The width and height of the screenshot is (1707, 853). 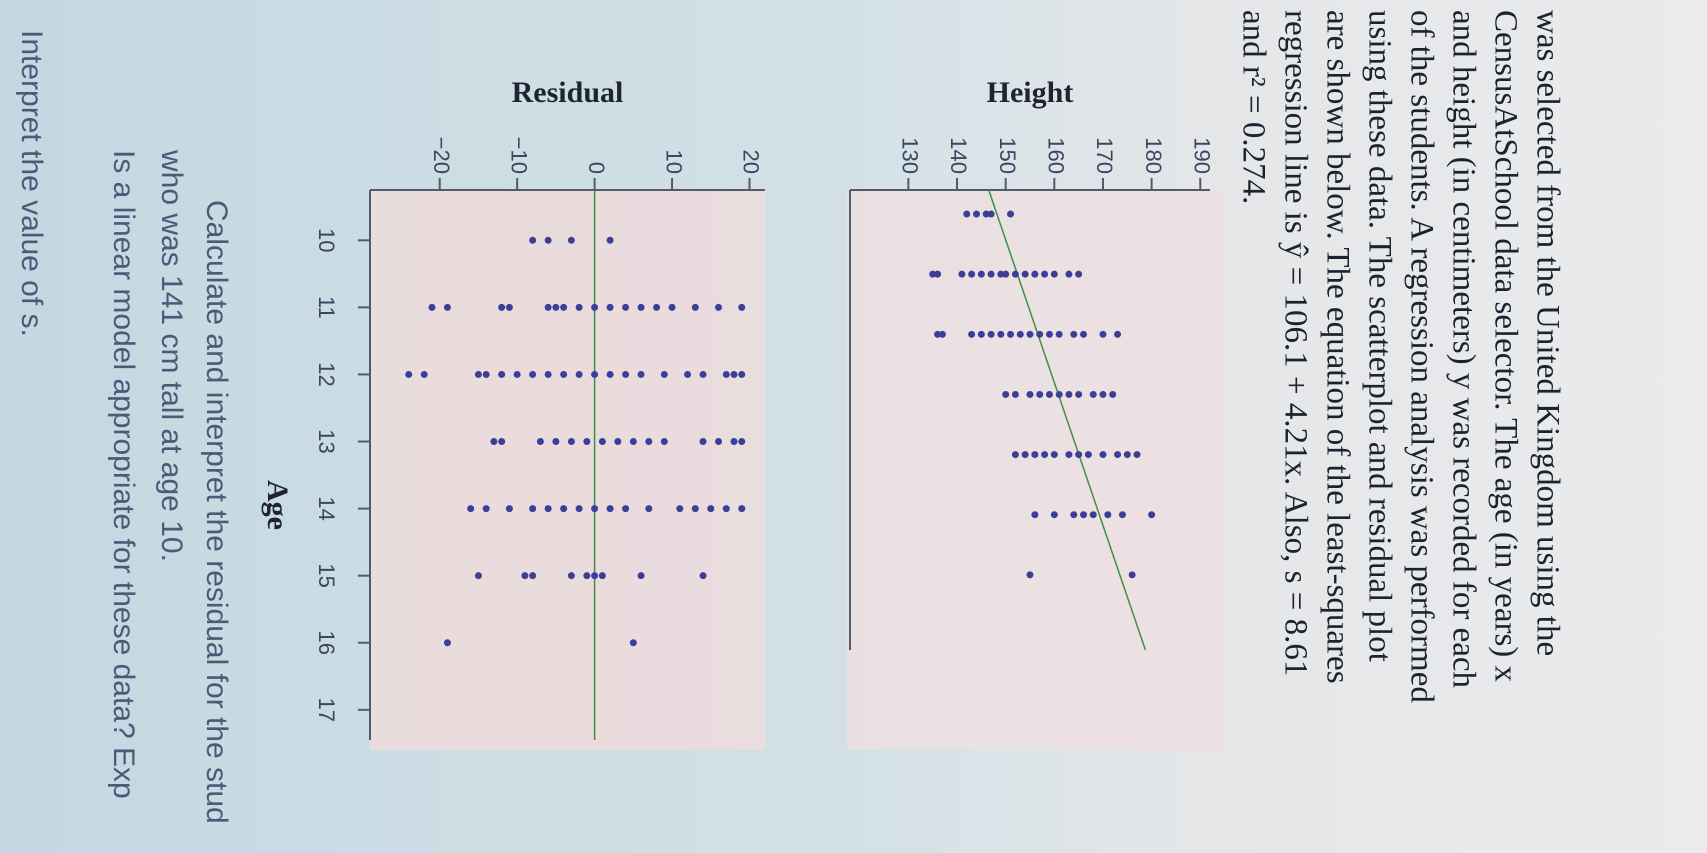 I want to click on x-tick-label: 16, so click(x=326, y=643).